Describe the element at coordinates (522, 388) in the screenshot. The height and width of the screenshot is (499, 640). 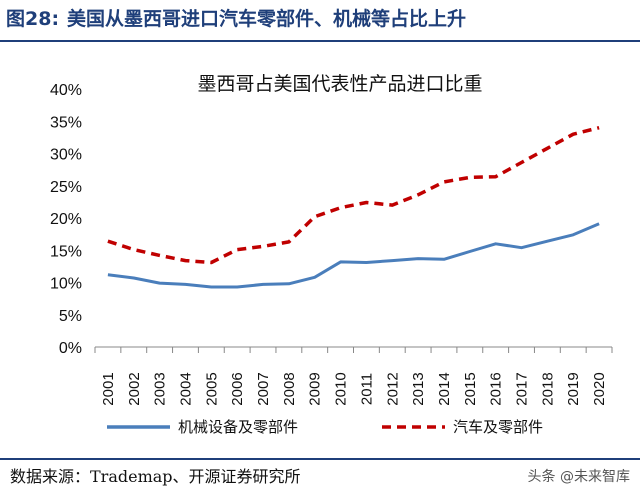
I see `x-tick-label: 2017` at that location.